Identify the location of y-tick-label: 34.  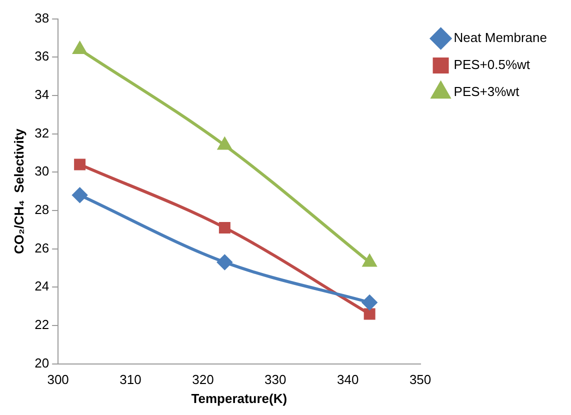
(42, 94).